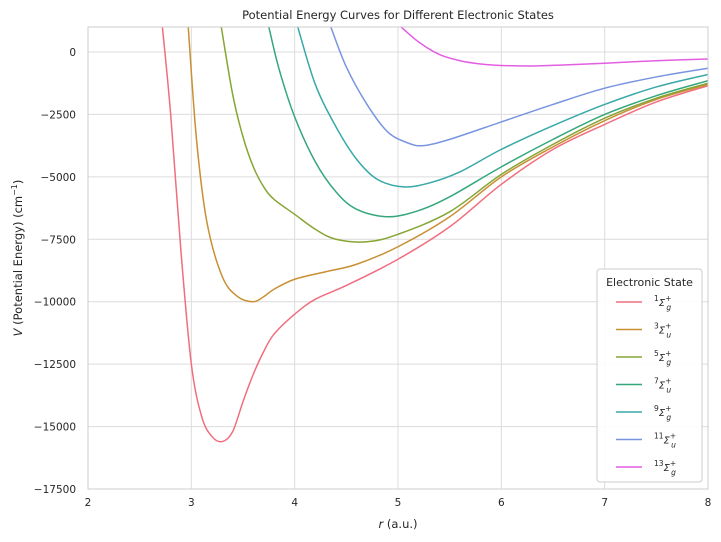 The image size is (721, 542). I want to click on y-tick-label: −17500, so click(55, 490).